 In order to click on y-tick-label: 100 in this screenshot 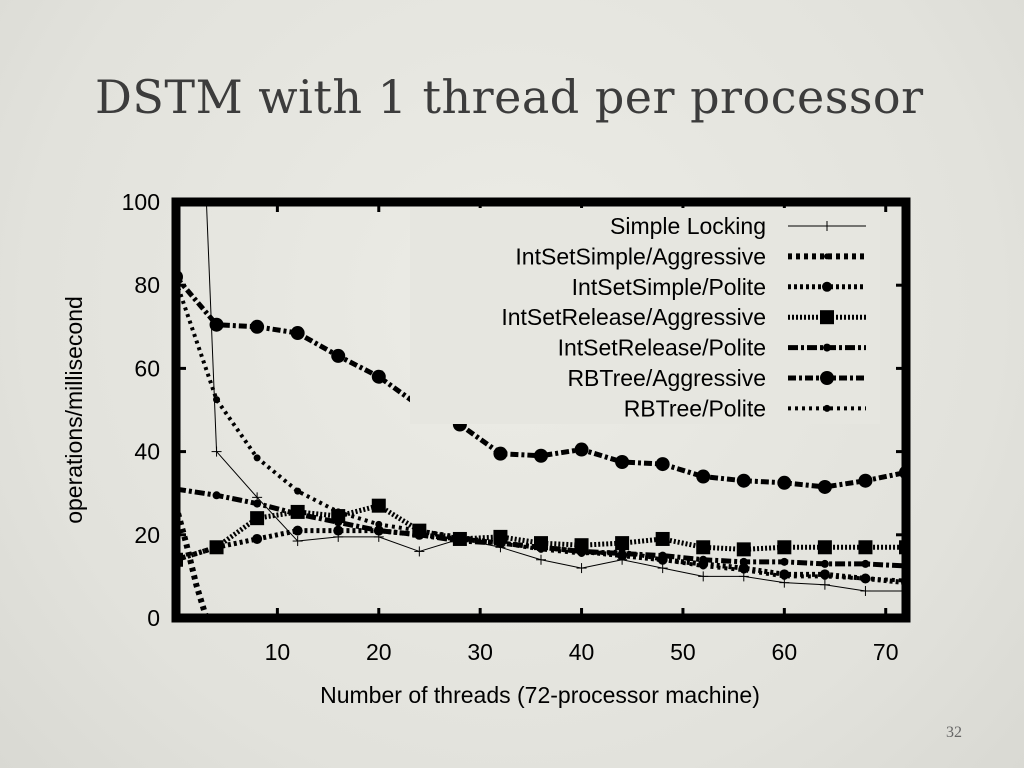, I will do `click(141, 202)`.